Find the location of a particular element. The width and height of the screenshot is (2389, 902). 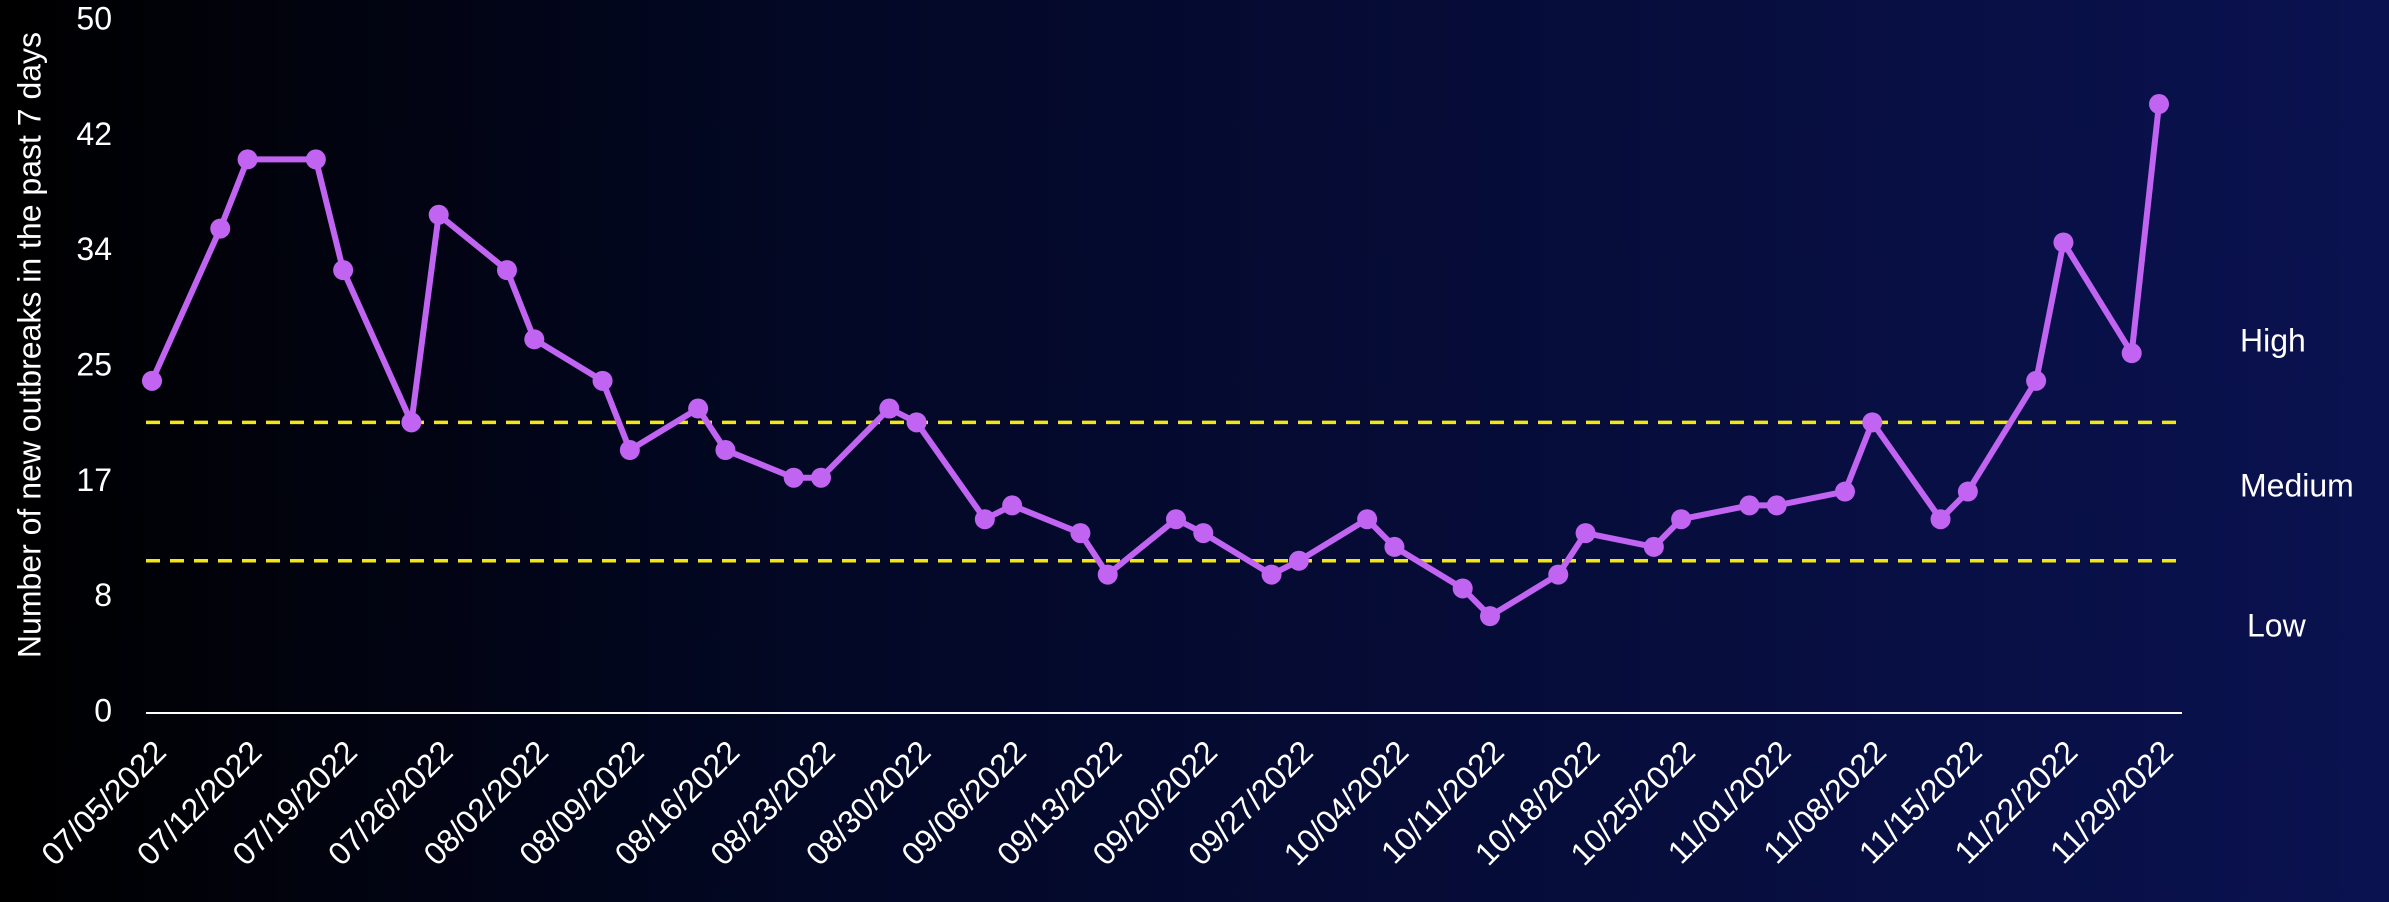

y-tick-label: 25 is located at coordinates (94, 364).